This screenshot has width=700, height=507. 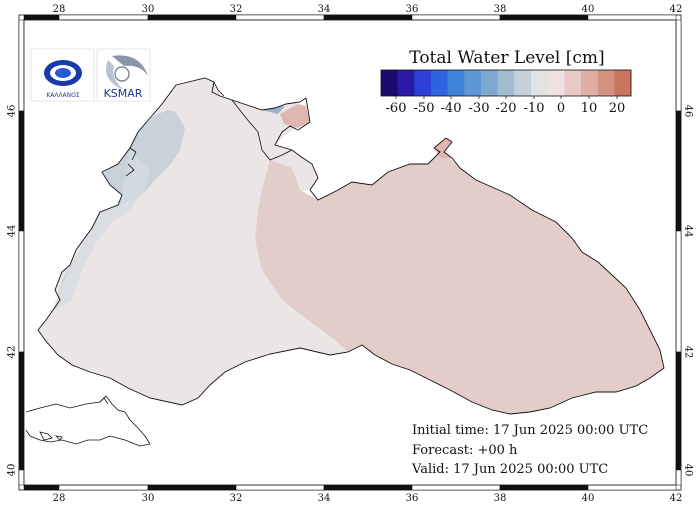 What do you see at coordinates (451, 108) in the screenshot?
I see `legend-label: -40` at bounding box center [451, 108].